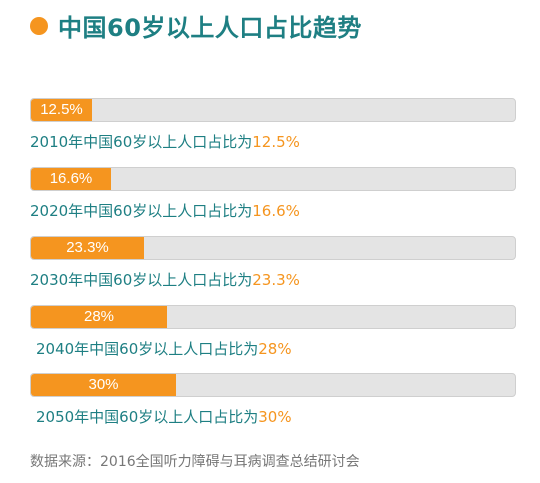 Image resolution: width=540 pixels, height=483 pixels. Describe the element at coordinates (210, 28) in the screenshot. I see `chart-title: 中国60岁以上人口占比趋势` at that location.